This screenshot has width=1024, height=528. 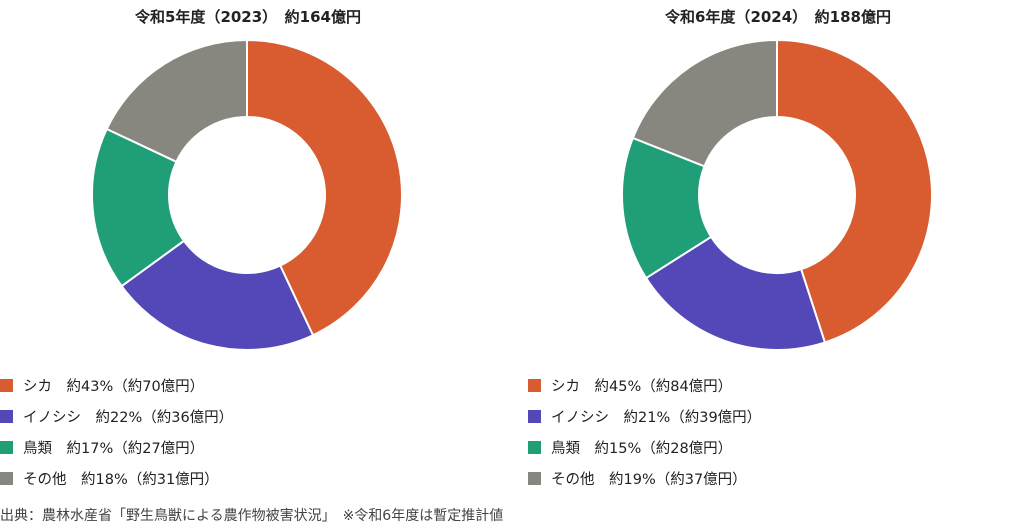 I want to click on legend-item-other: その他 約19%（約37億円）, so click(x=758, y=478).